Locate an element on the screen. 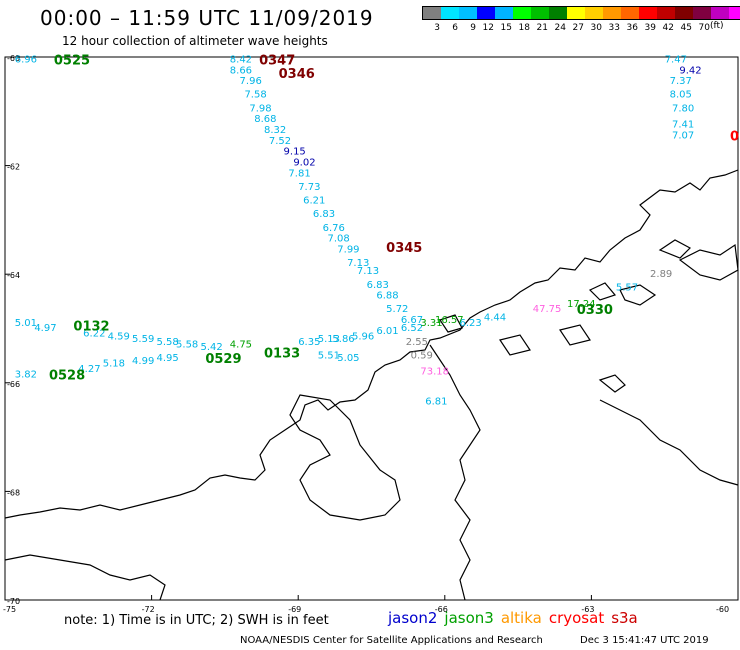 The width and height of the screenshot is (740, 650). pass-time-label: 0346 is located at coordinates (297, 74).